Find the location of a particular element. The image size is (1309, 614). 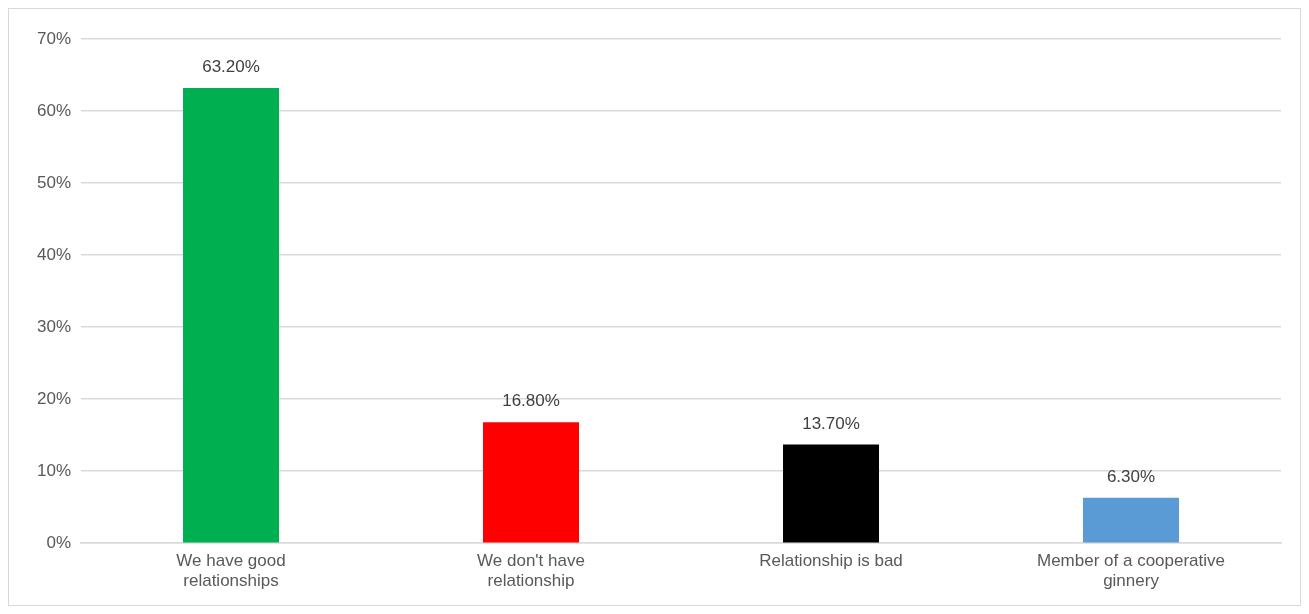

x-tick-label: We have good relationships is located at coordinates (231, 571).